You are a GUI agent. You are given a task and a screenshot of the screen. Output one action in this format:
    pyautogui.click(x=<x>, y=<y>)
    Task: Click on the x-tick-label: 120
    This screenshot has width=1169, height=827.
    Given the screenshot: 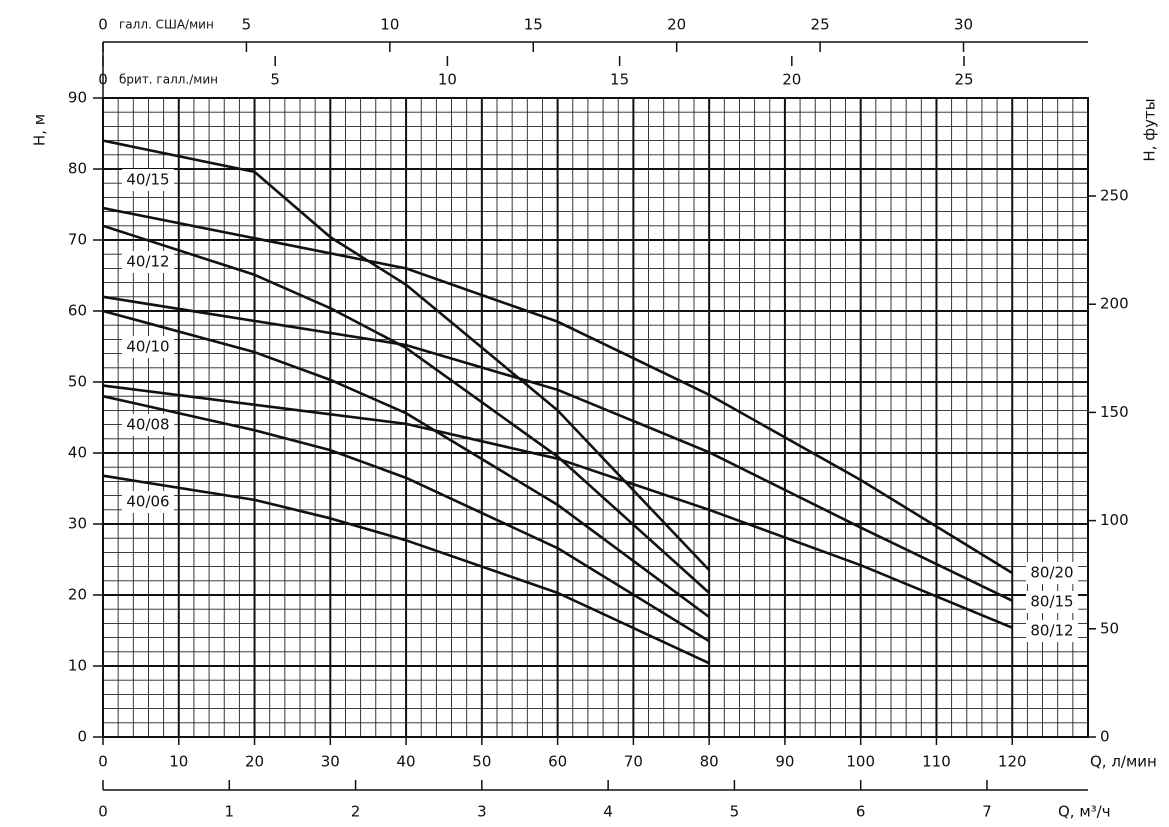 What is the action you would take?
    pyautogui.click(x=1012, y=762)
    